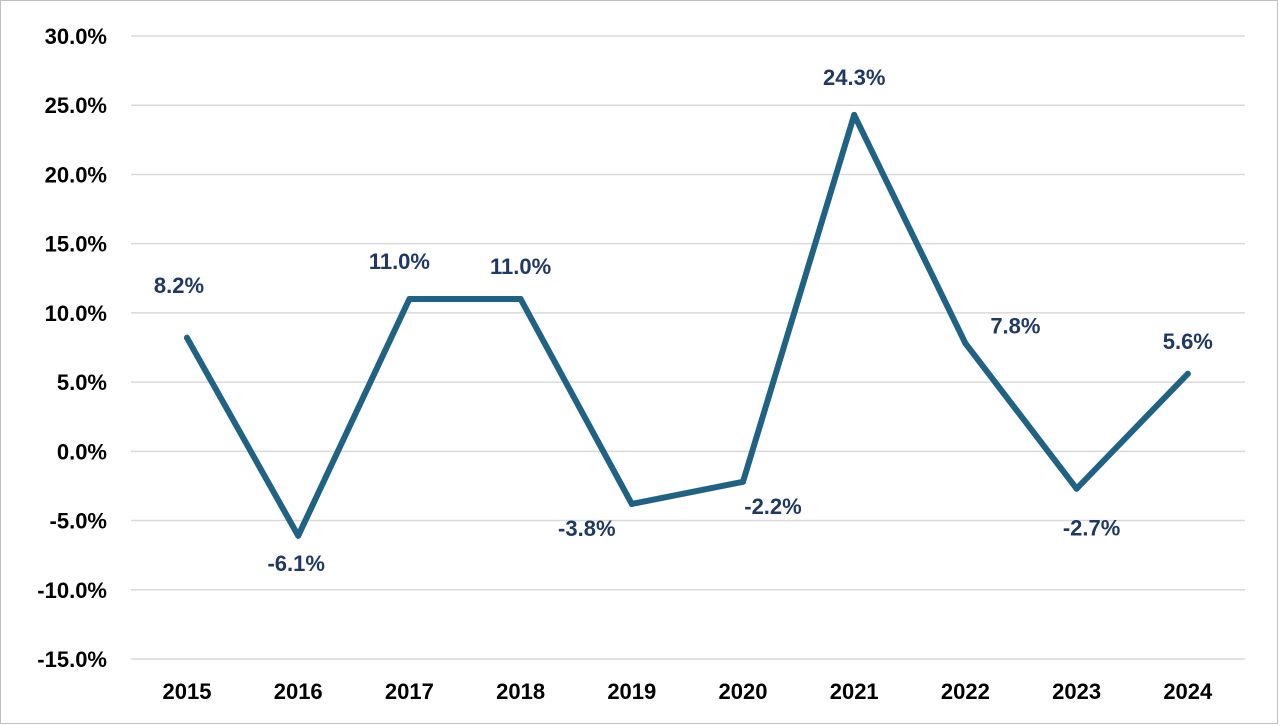 Image resolution: width=1280 pixels, height=726 pixels. I want to click on data-label: 7.8%, so click(1015, 325).